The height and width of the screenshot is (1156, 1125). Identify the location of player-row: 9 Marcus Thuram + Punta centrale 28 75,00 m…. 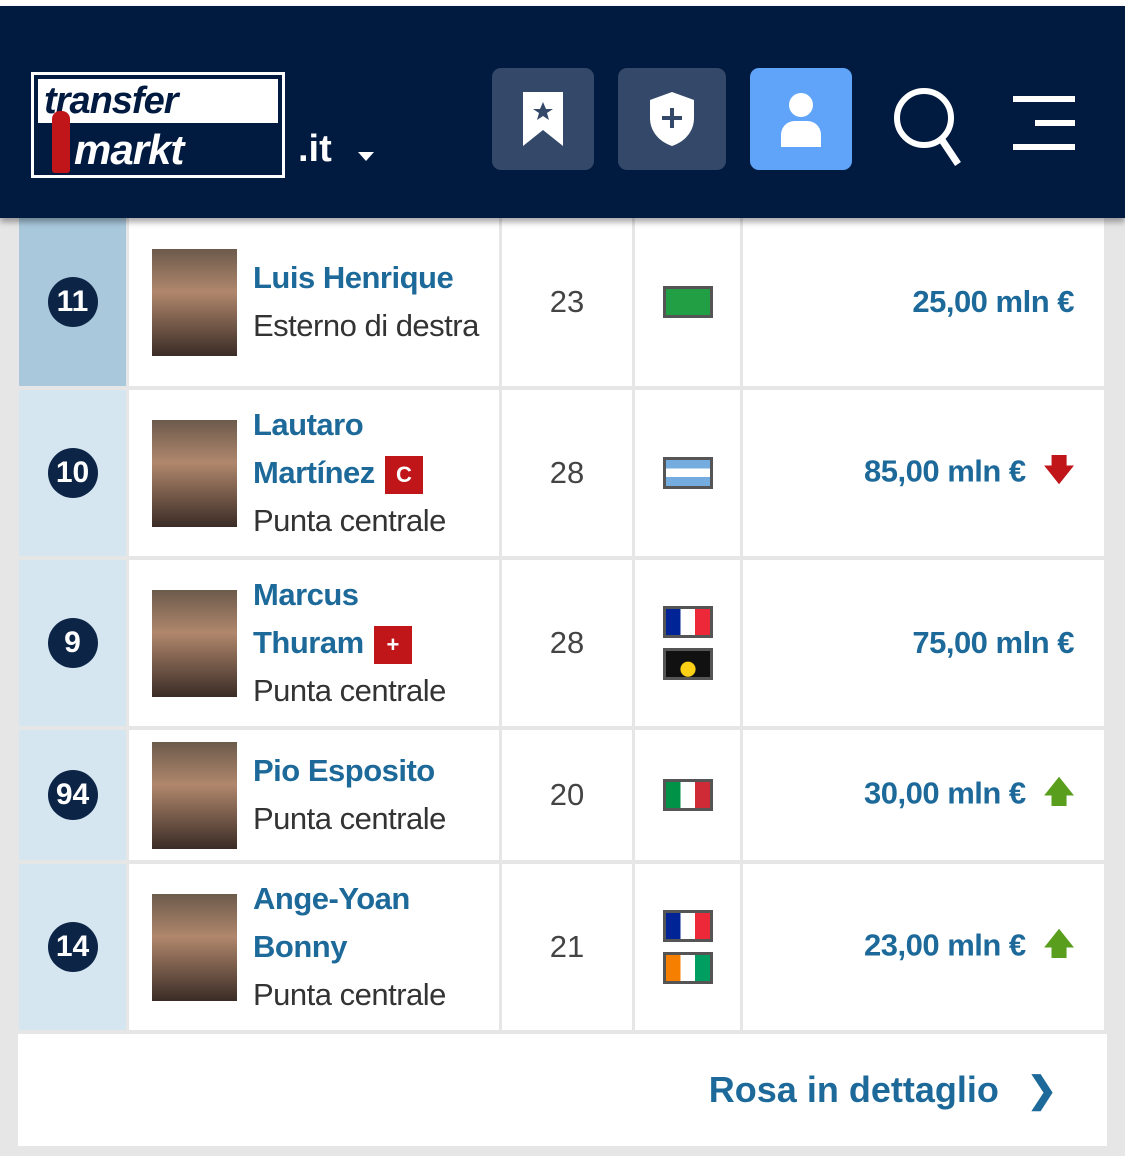
(561, 643).